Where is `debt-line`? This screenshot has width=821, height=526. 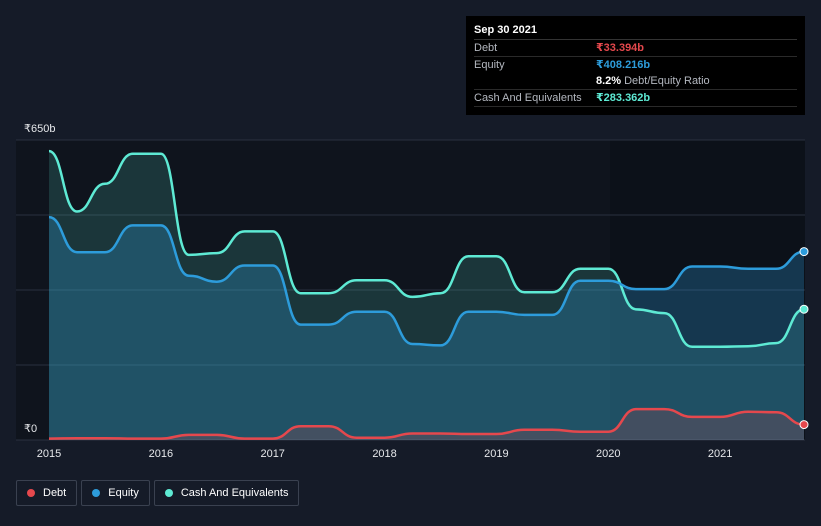
debt-line is located at coordinates (426, 423).